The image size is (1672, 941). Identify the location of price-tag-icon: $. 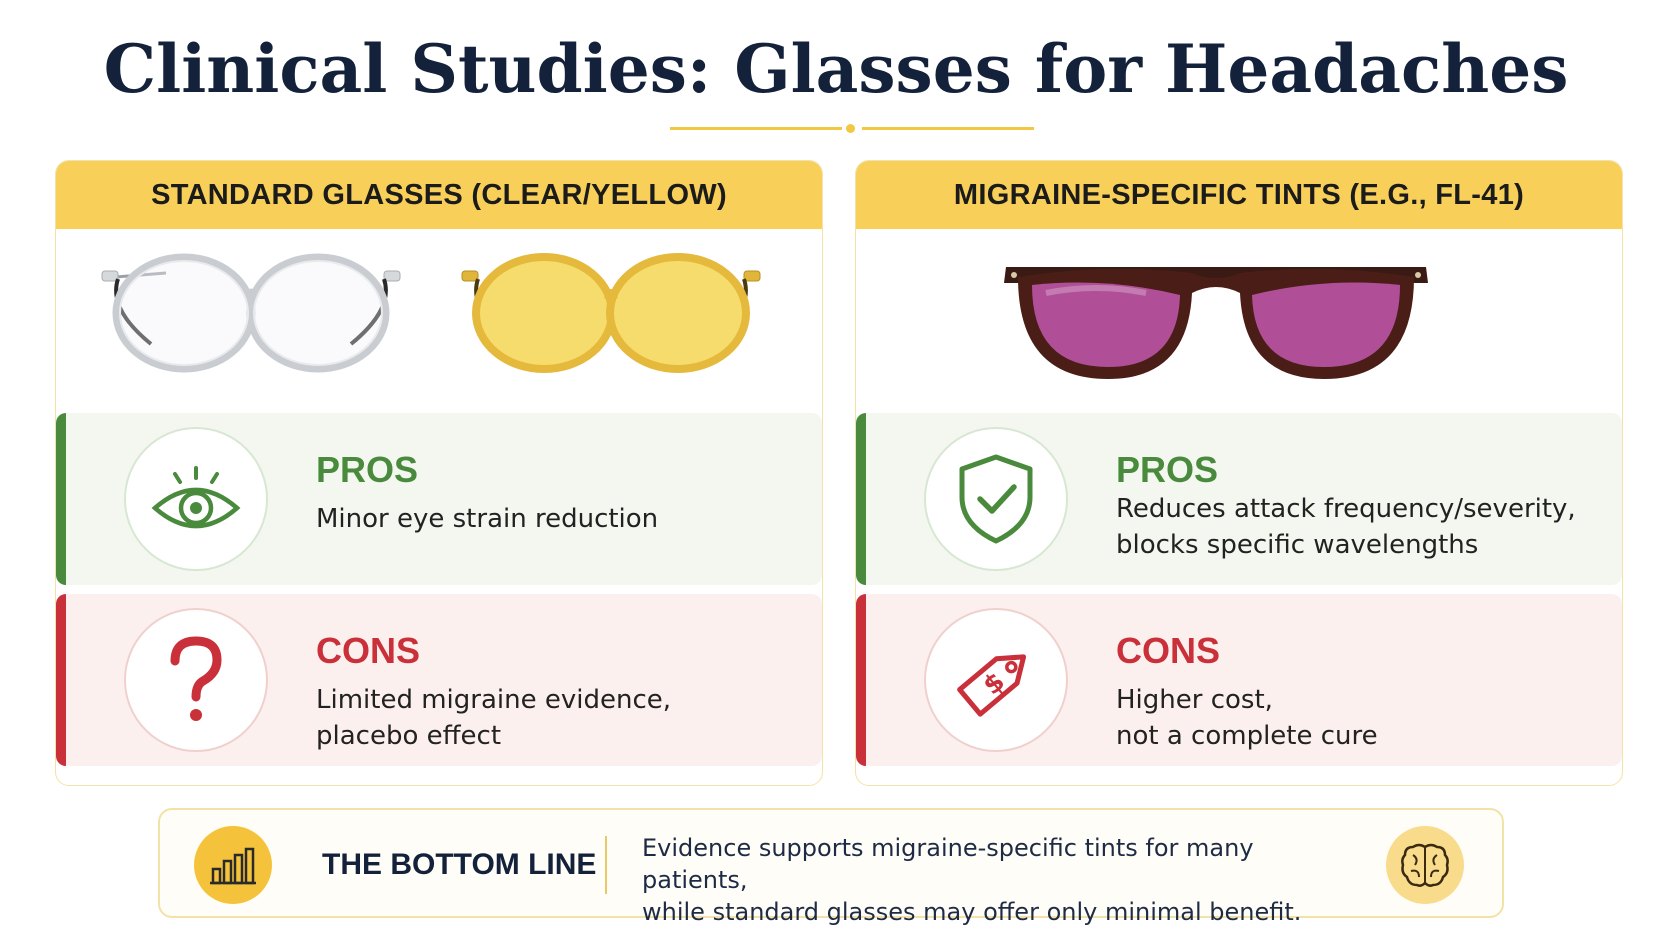
(996, 680).